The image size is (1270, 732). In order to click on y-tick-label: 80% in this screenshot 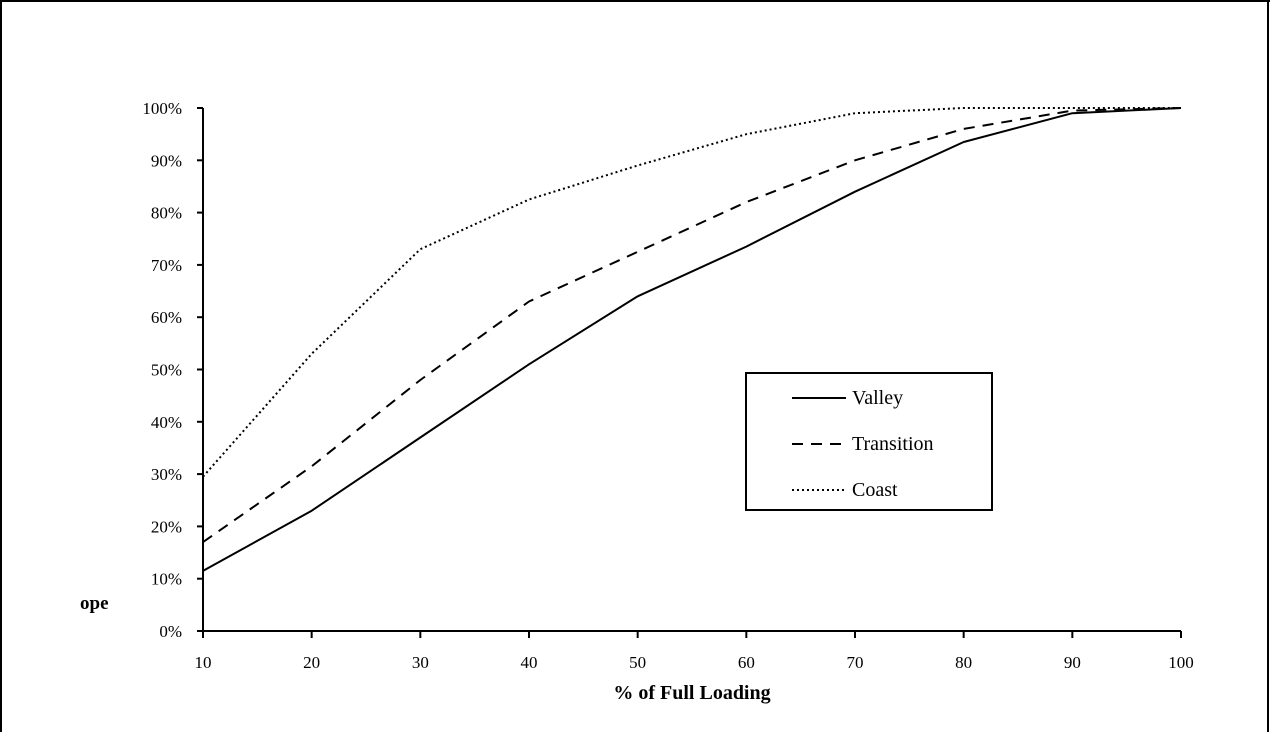, I will do `click(166, 213)`.